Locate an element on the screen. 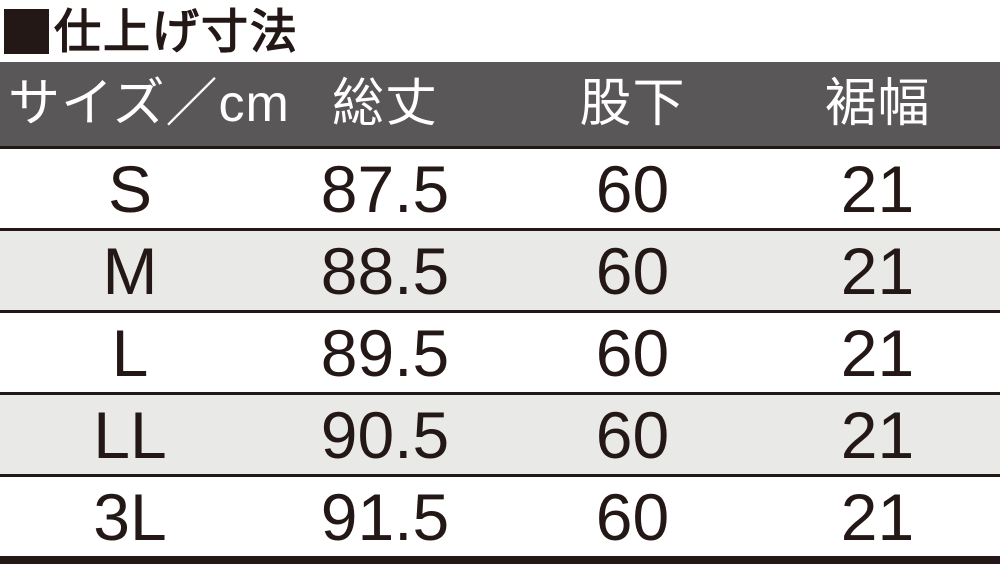 The width and height of the screenshot is (1000, 567). total-length-cell: 90.5 is located at coordinates (385, 434).